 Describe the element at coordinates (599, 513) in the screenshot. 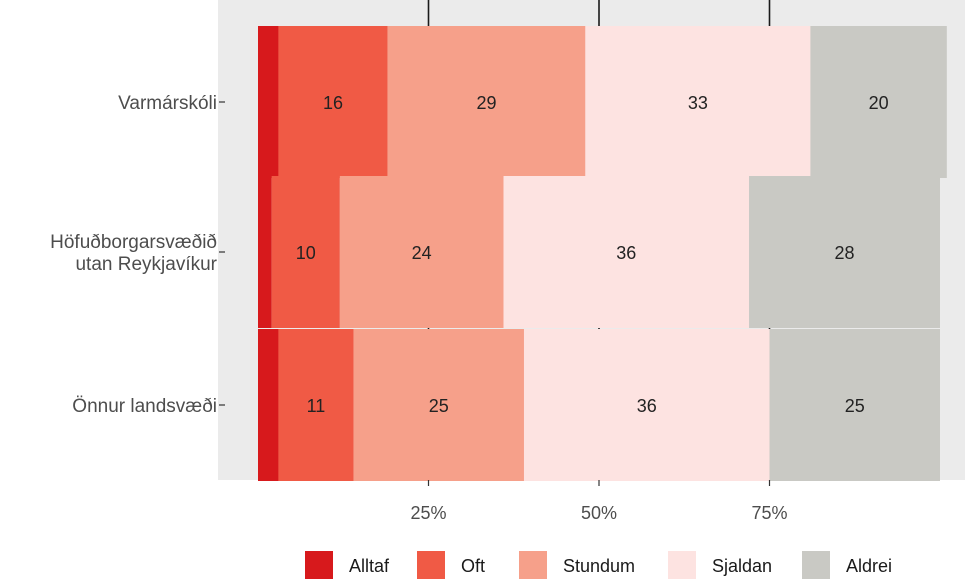

I see `x-tick-label: 50%` at that location.